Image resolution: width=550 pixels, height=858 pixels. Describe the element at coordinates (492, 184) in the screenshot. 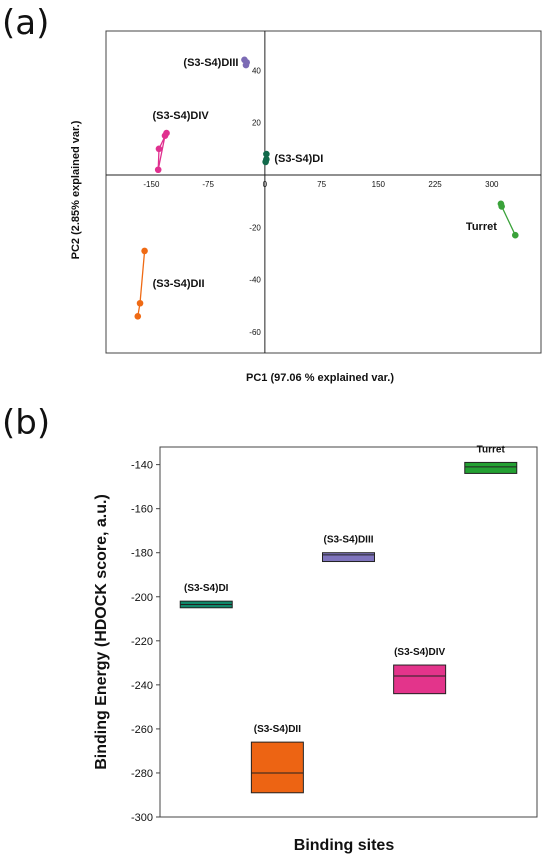

I see `pca-x-tick-label: 300` at that location.